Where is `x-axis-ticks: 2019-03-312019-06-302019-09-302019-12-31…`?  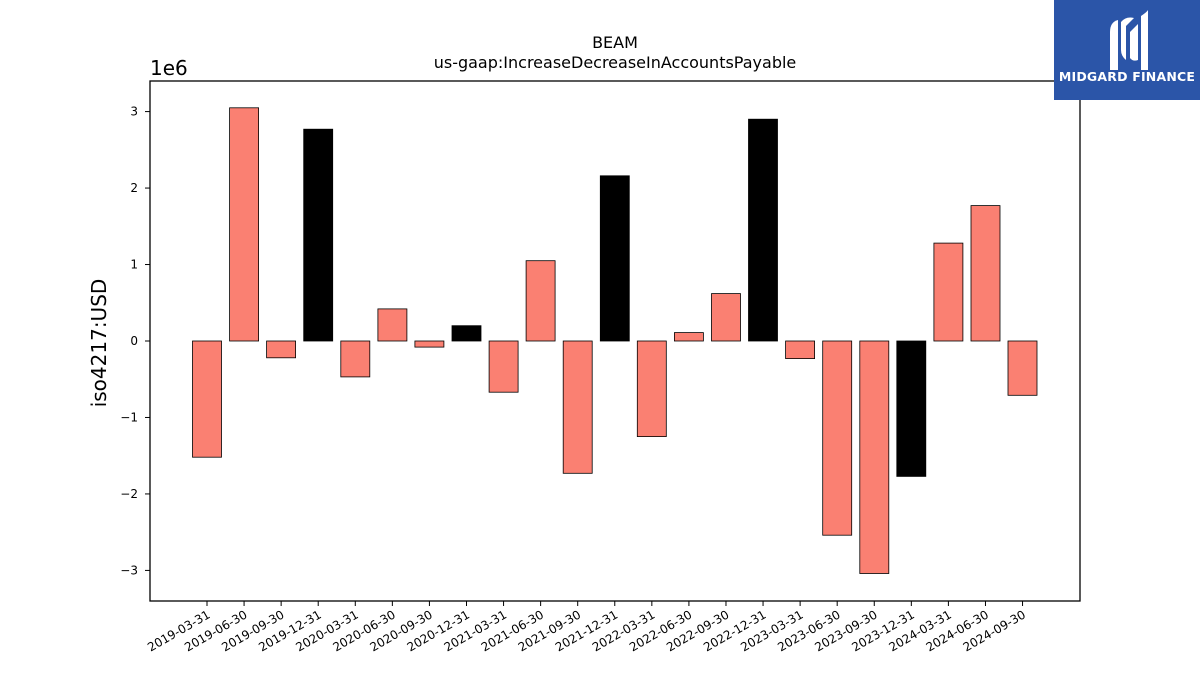
x-axis-ticks: 2019-03-312019-06-302019-09-302019-12-31… is located at coordinates (586, 627).